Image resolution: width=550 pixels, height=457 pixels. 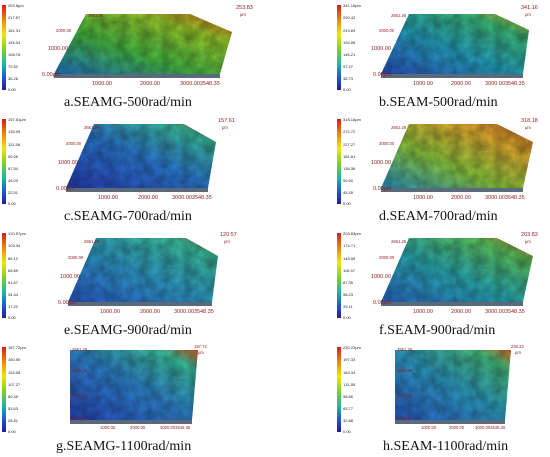 What do you see at coordinates (13, 408) in the screenshot?
I see `scale-tick: 53.63` at bounding box center [13, 408].